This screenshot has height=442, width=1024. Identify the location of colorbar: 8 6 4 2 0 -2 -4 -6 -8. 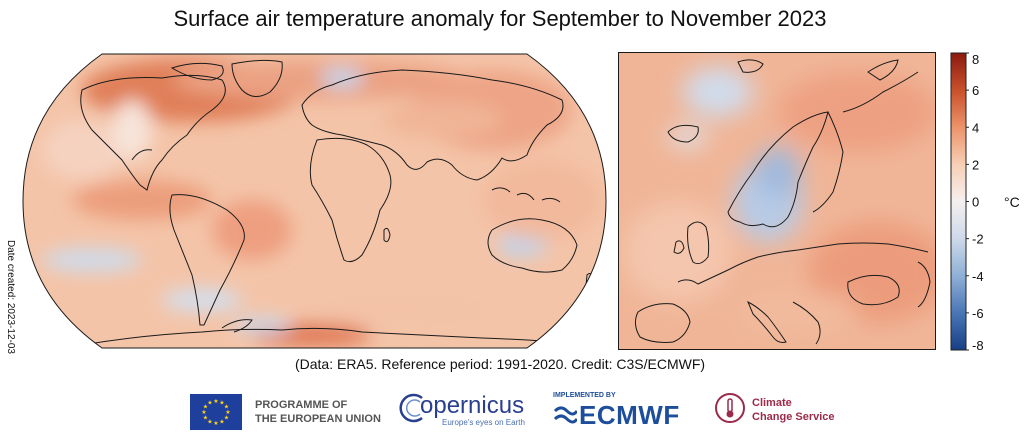
(967, 202).